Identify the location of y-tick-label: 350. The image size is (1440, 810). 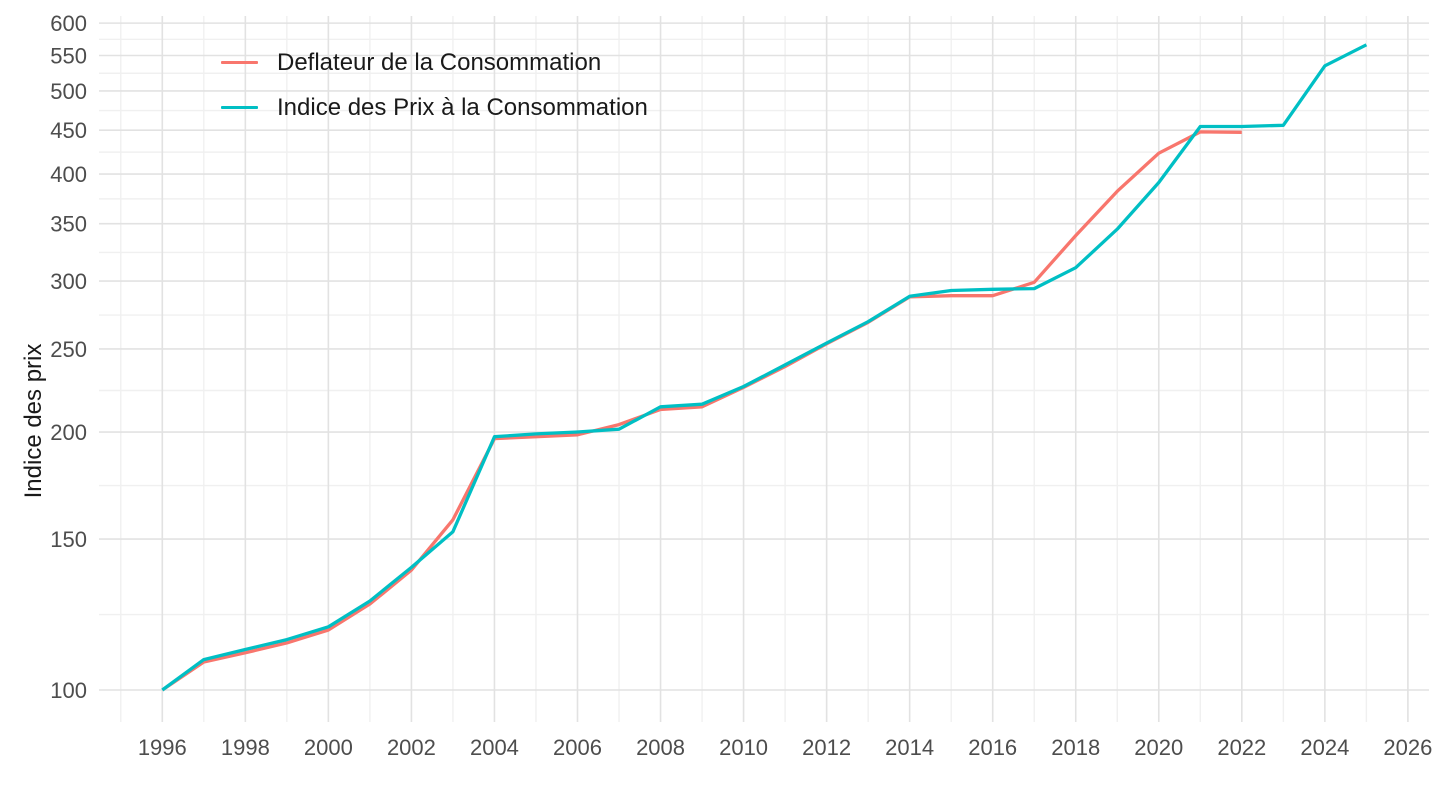
(68, 224).